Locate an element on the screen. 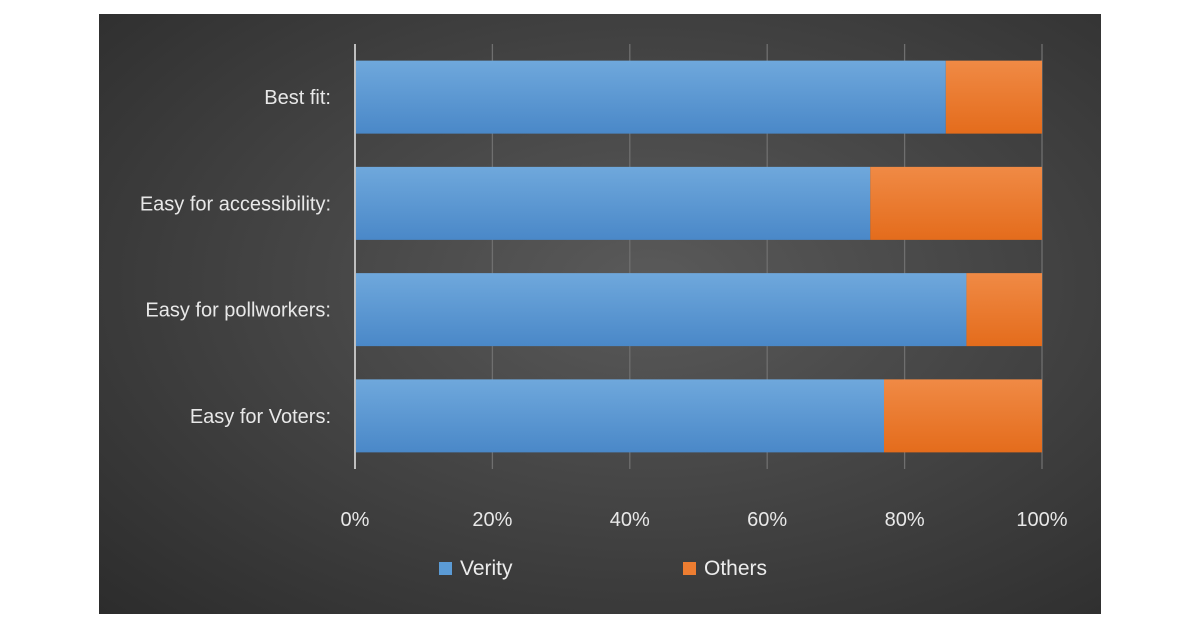  x-tick-label: 80% is located at coordinates (905, 520).